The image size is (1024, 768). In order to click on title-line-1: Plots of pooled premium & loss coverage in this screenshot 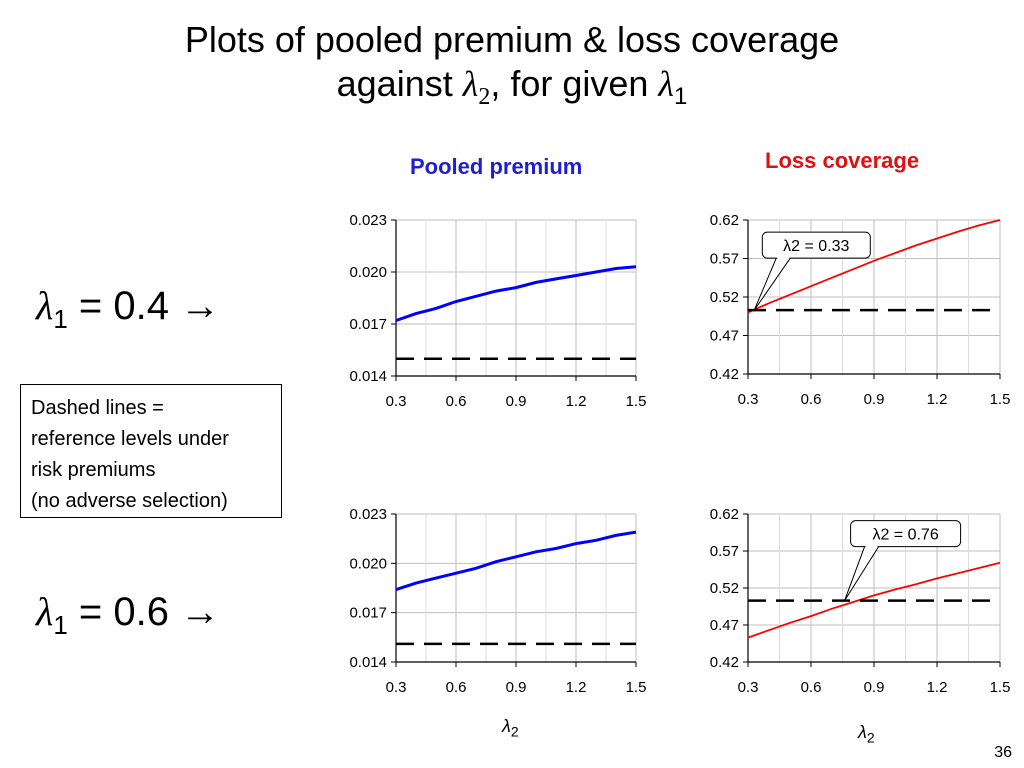, I will do `click(512, 39)`.